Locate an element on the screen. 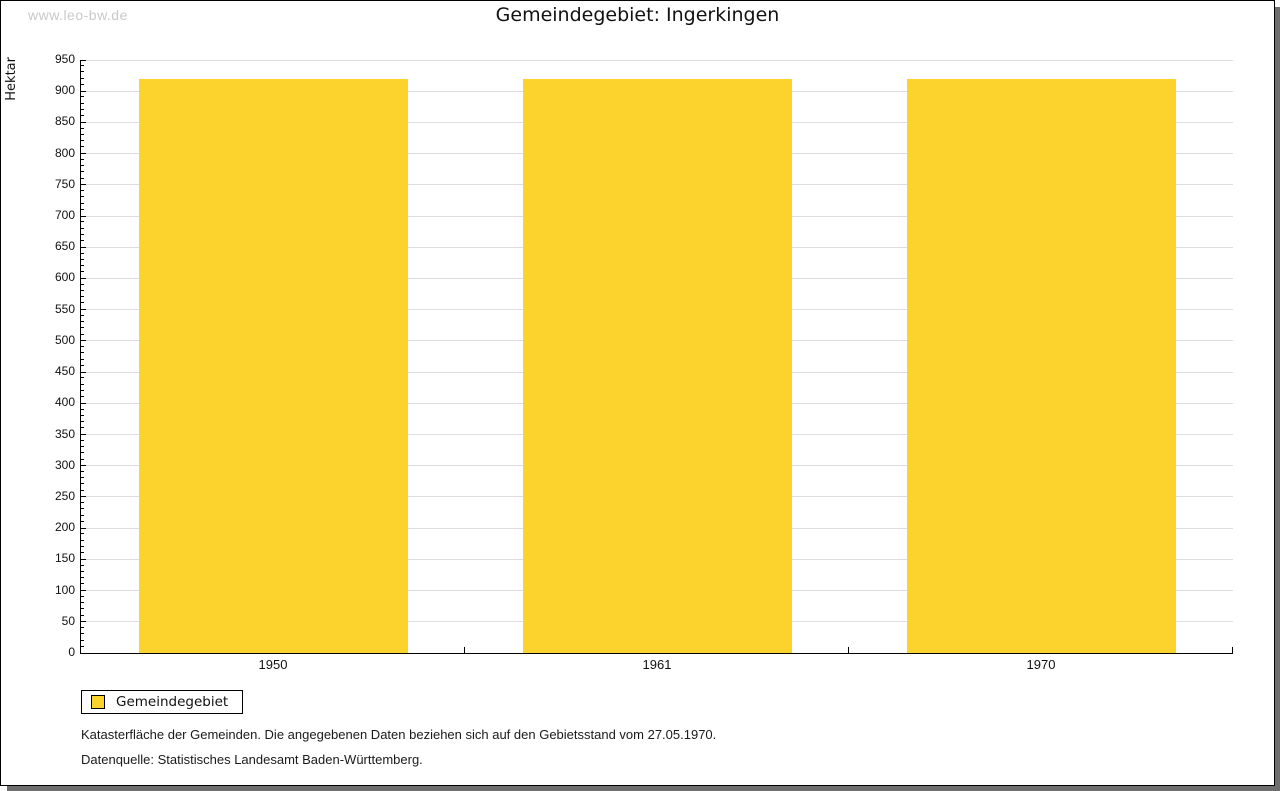 The height and width of the screenshot is (791, 1280). y-tick-label-500: 500 is located at coordinates (64, 339).